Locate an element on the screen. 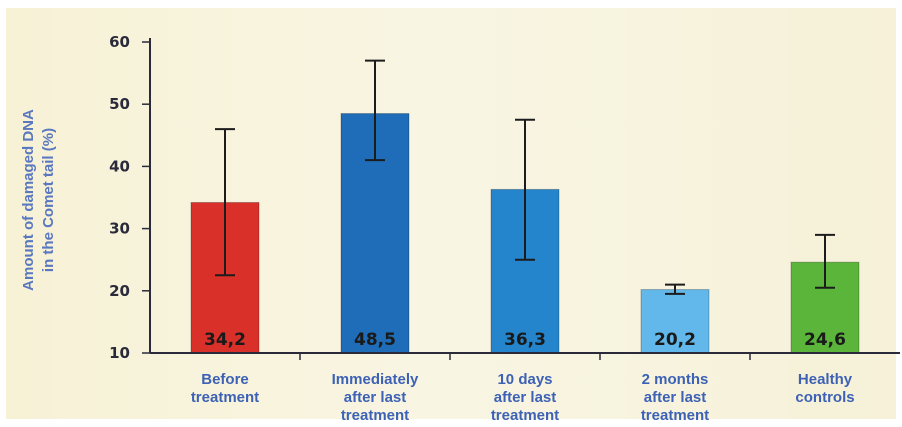 The image size is (902, 427). category-label: Immediately after last treatment is located at coordinates (375, 397).